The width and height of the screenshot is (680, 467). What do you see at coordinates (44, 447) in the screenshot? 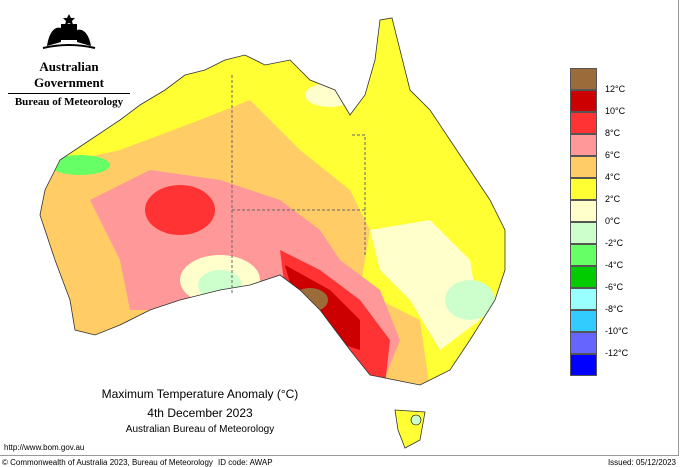
I see `website-link: http://www.bom.gov.au` at bounding box center [44, 447].